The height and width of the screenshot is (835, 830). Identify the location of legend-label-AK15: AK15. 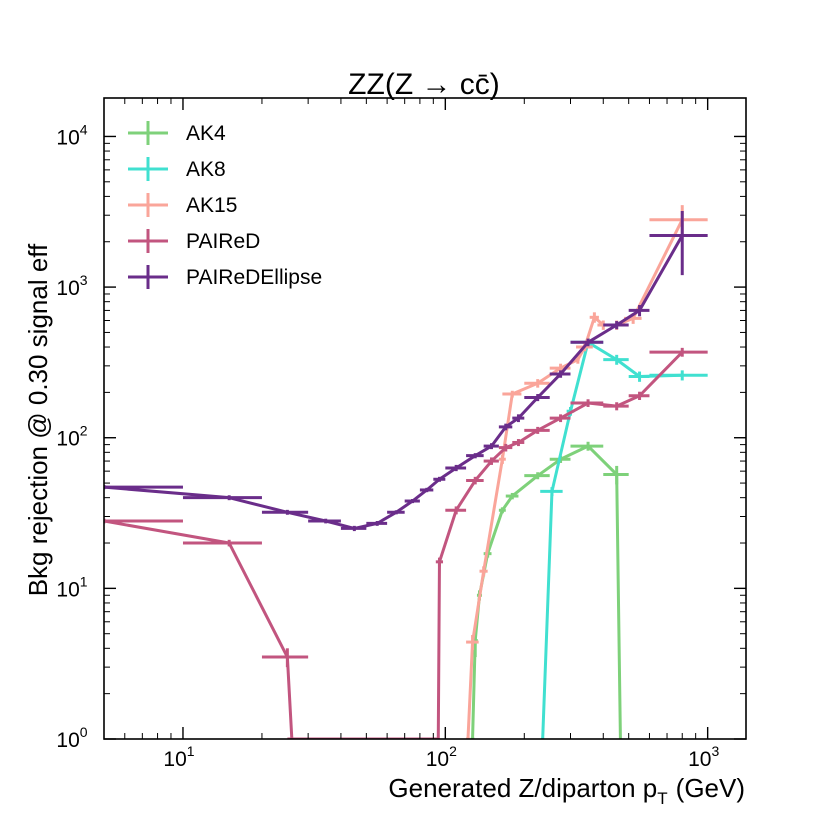
(211, 205).